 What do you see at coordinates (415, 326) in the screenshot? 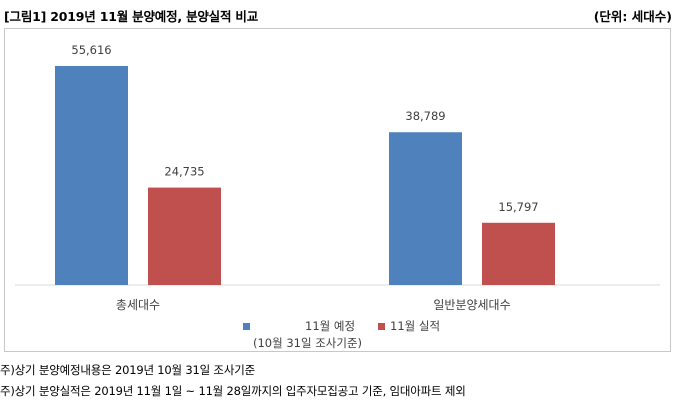
I see `legend-label-series-2: 11월 실적` at bounding box center [415, 326].